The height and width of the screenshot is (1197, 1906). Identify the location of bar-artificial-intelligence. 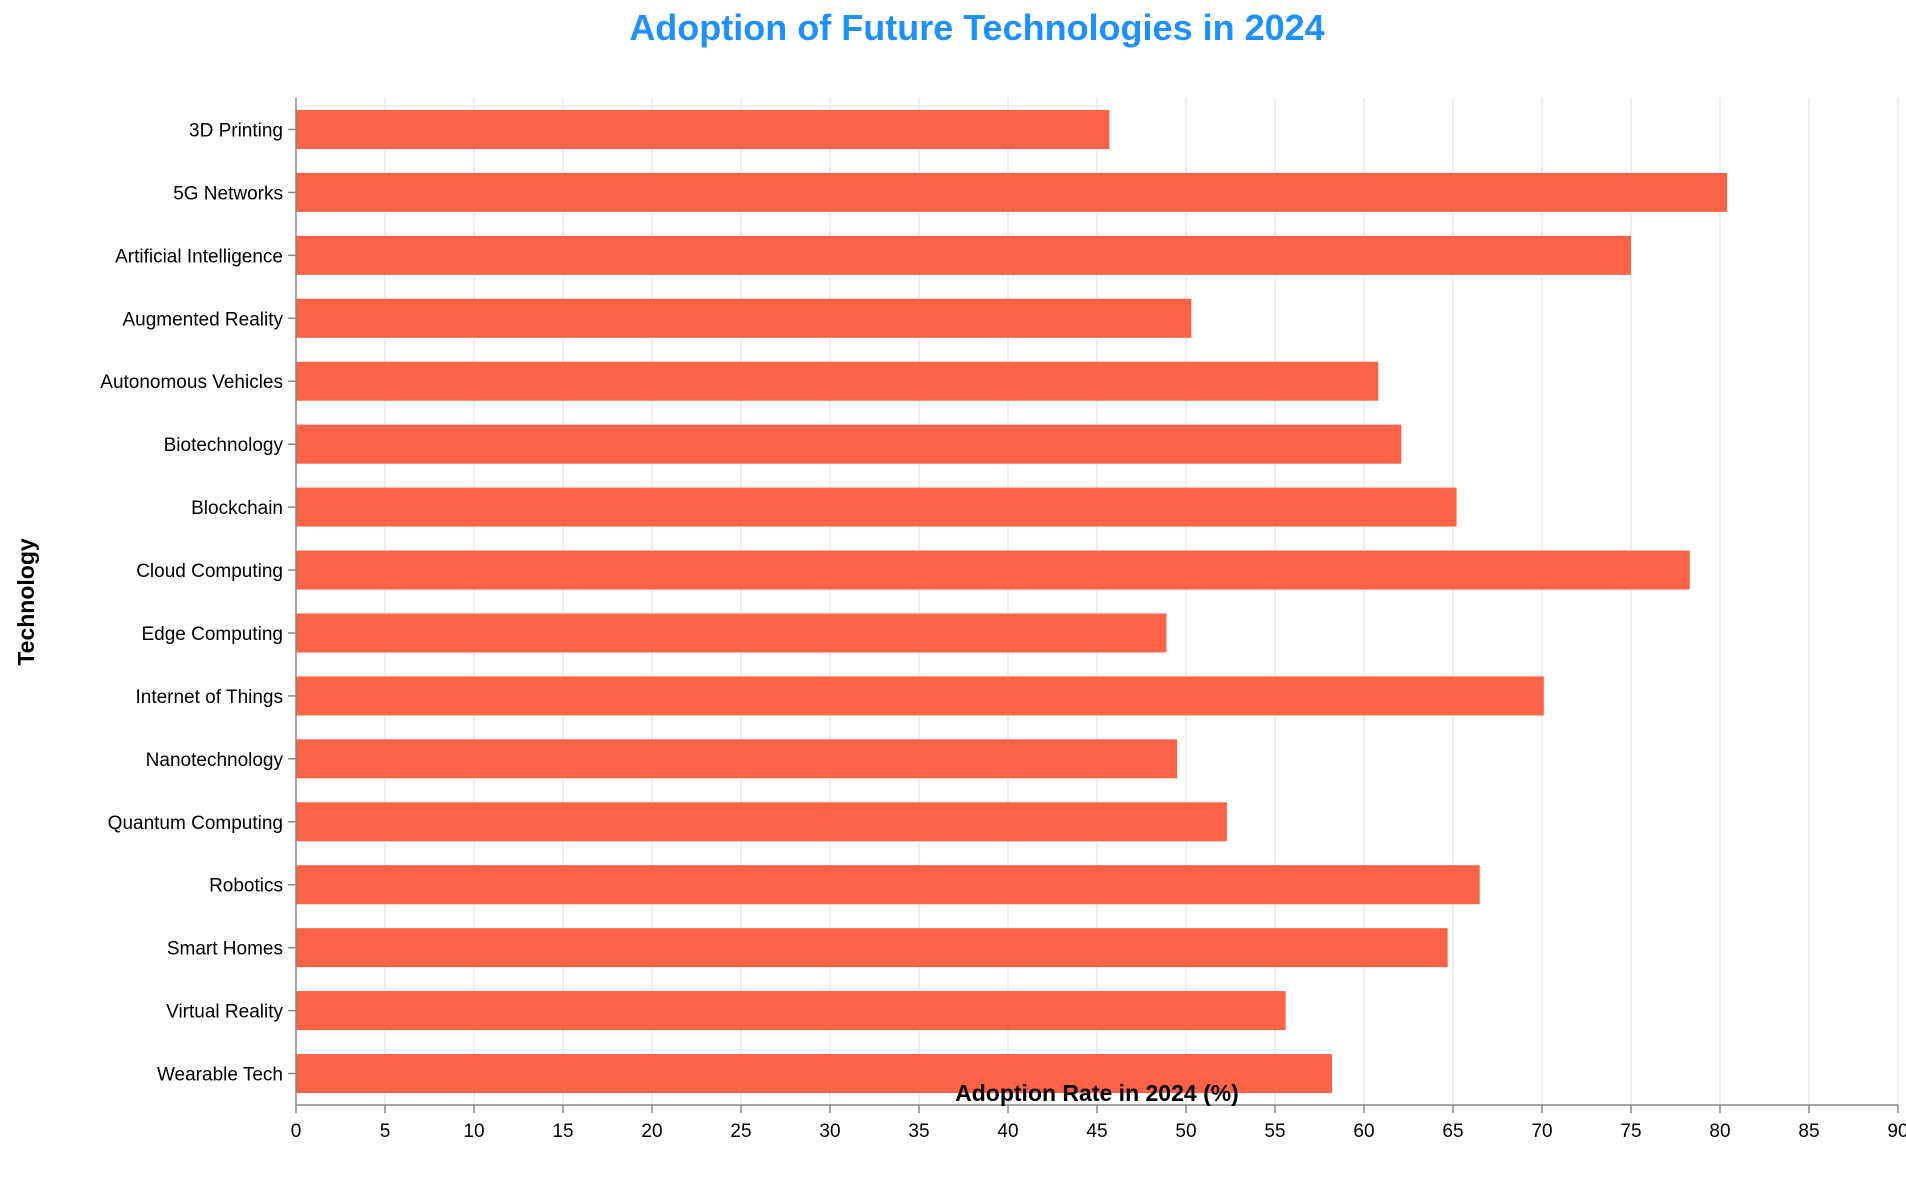
(963, 255).